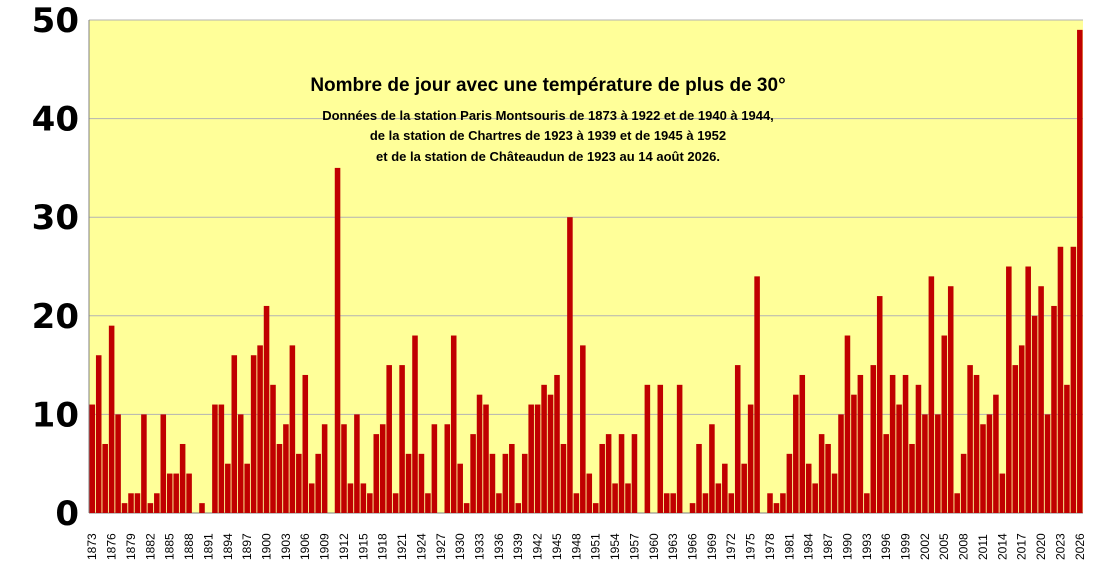 The image size is (1100, 577). I want to click on x-tick-label: 1918, so click(383, 546).